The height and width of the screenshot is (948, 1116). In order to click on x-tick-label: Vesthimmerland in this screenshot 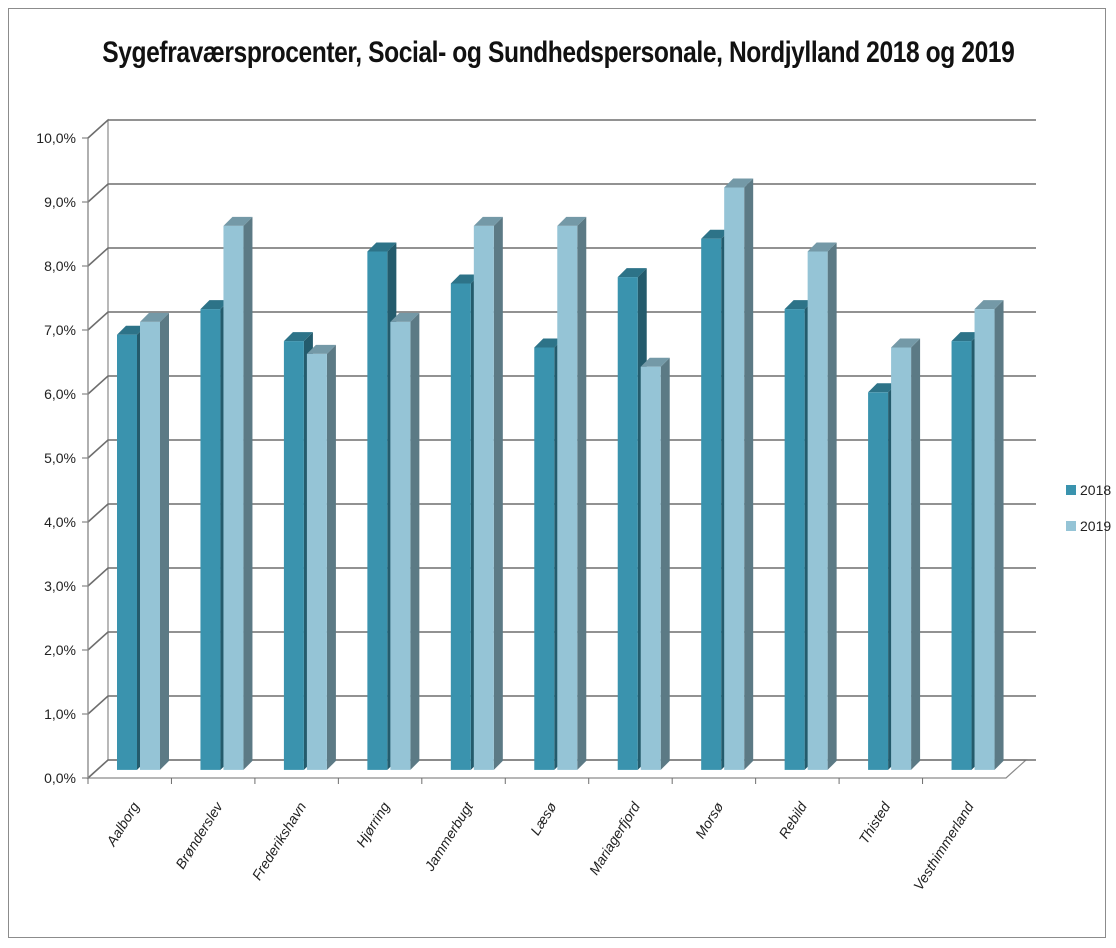, I will do `click(944, 845)`.